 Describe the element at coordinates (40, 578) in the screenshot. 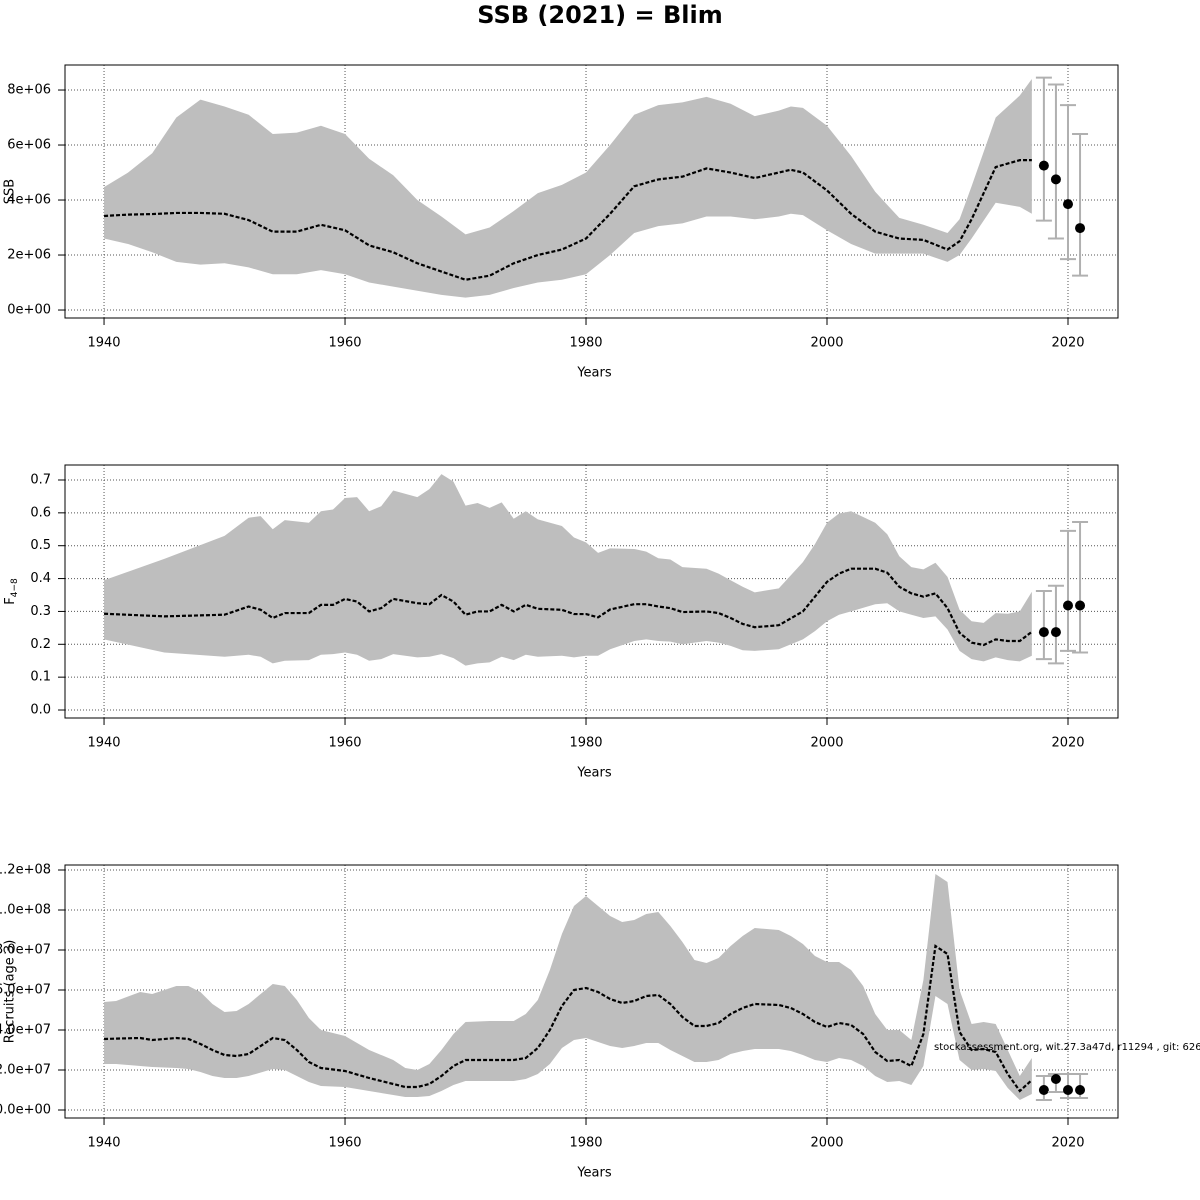

I see `y-tick-label: 0.4` at that location.